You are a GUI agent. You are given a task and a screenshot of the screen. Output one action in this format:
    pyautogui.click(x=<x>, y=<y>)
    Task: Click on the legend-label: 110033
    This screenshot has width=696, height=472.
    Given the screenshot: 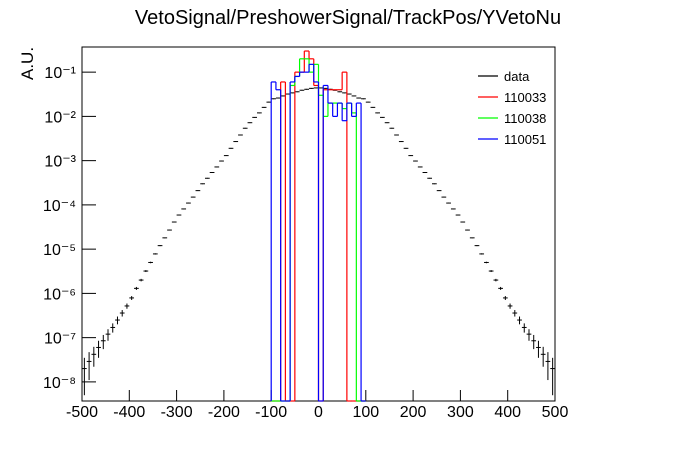 What is the action you would take?
    pyautogui.click(x=525, y=97)
    